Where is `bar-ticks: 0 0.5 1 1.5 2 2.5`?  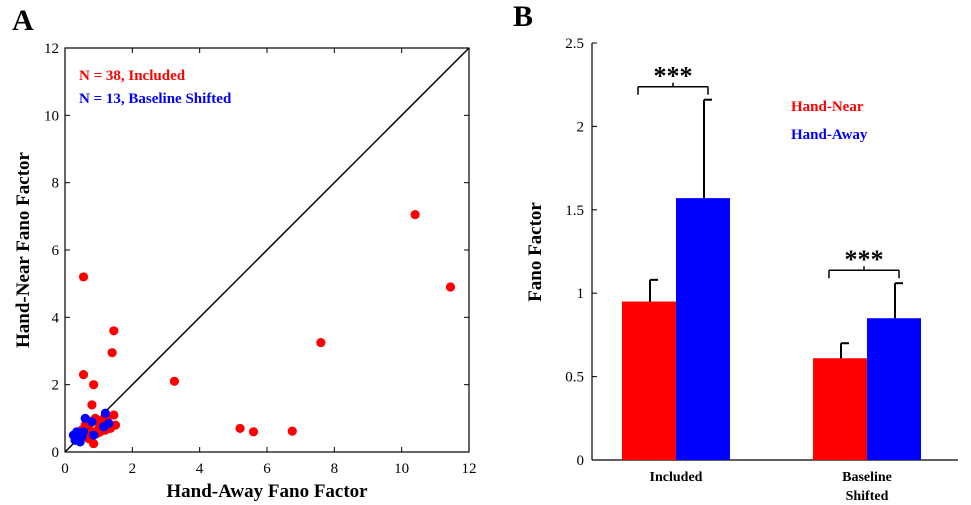 bar-ticks: 0 0.5 1 1.5 2 2.5 is located at coordinates (581, 252).